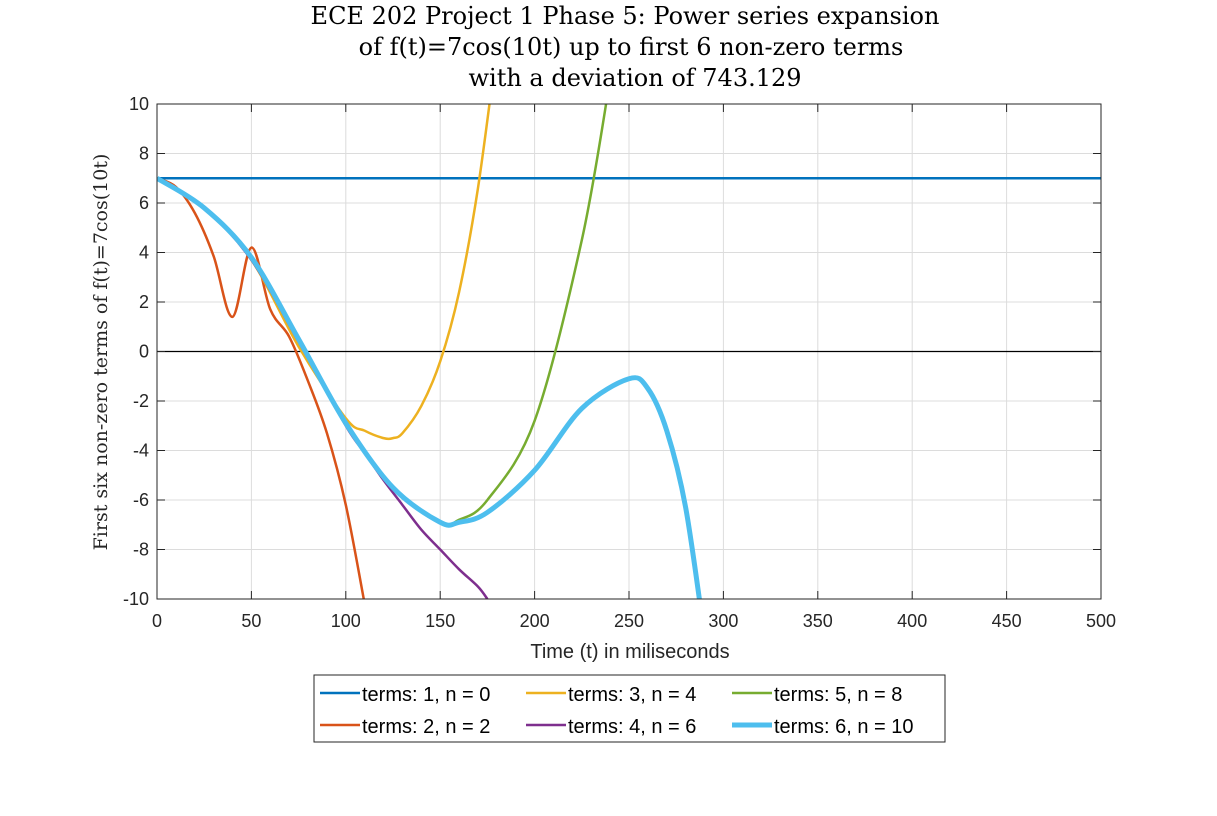  Describe the element at coordinates (634, 78) in the screenshot. I see `chart-title-line-3: with a deviation of 743.129` at that location.